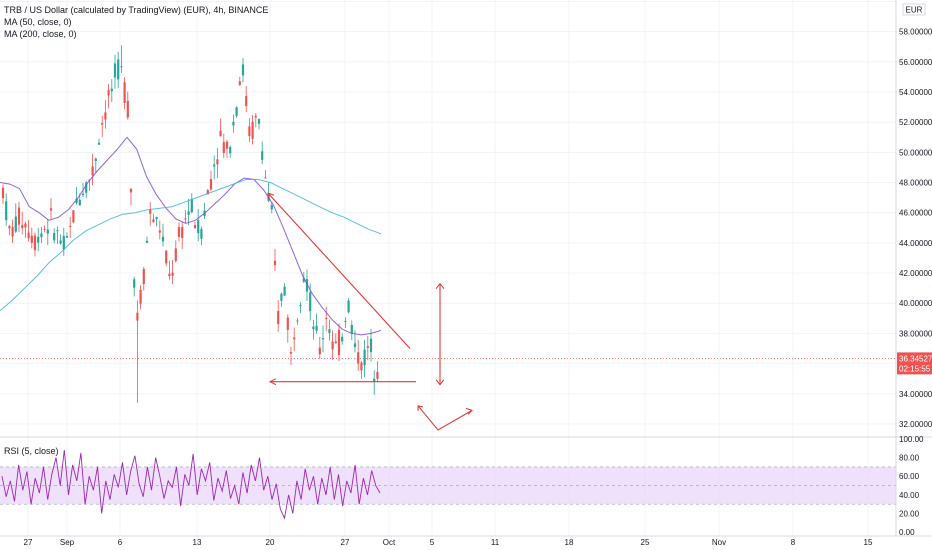 The image size is (932, 550). What do you see at coordinates (197, 542) in the screenshot?
I see `time-tick-label: 13` at bounding box center [197, 542].